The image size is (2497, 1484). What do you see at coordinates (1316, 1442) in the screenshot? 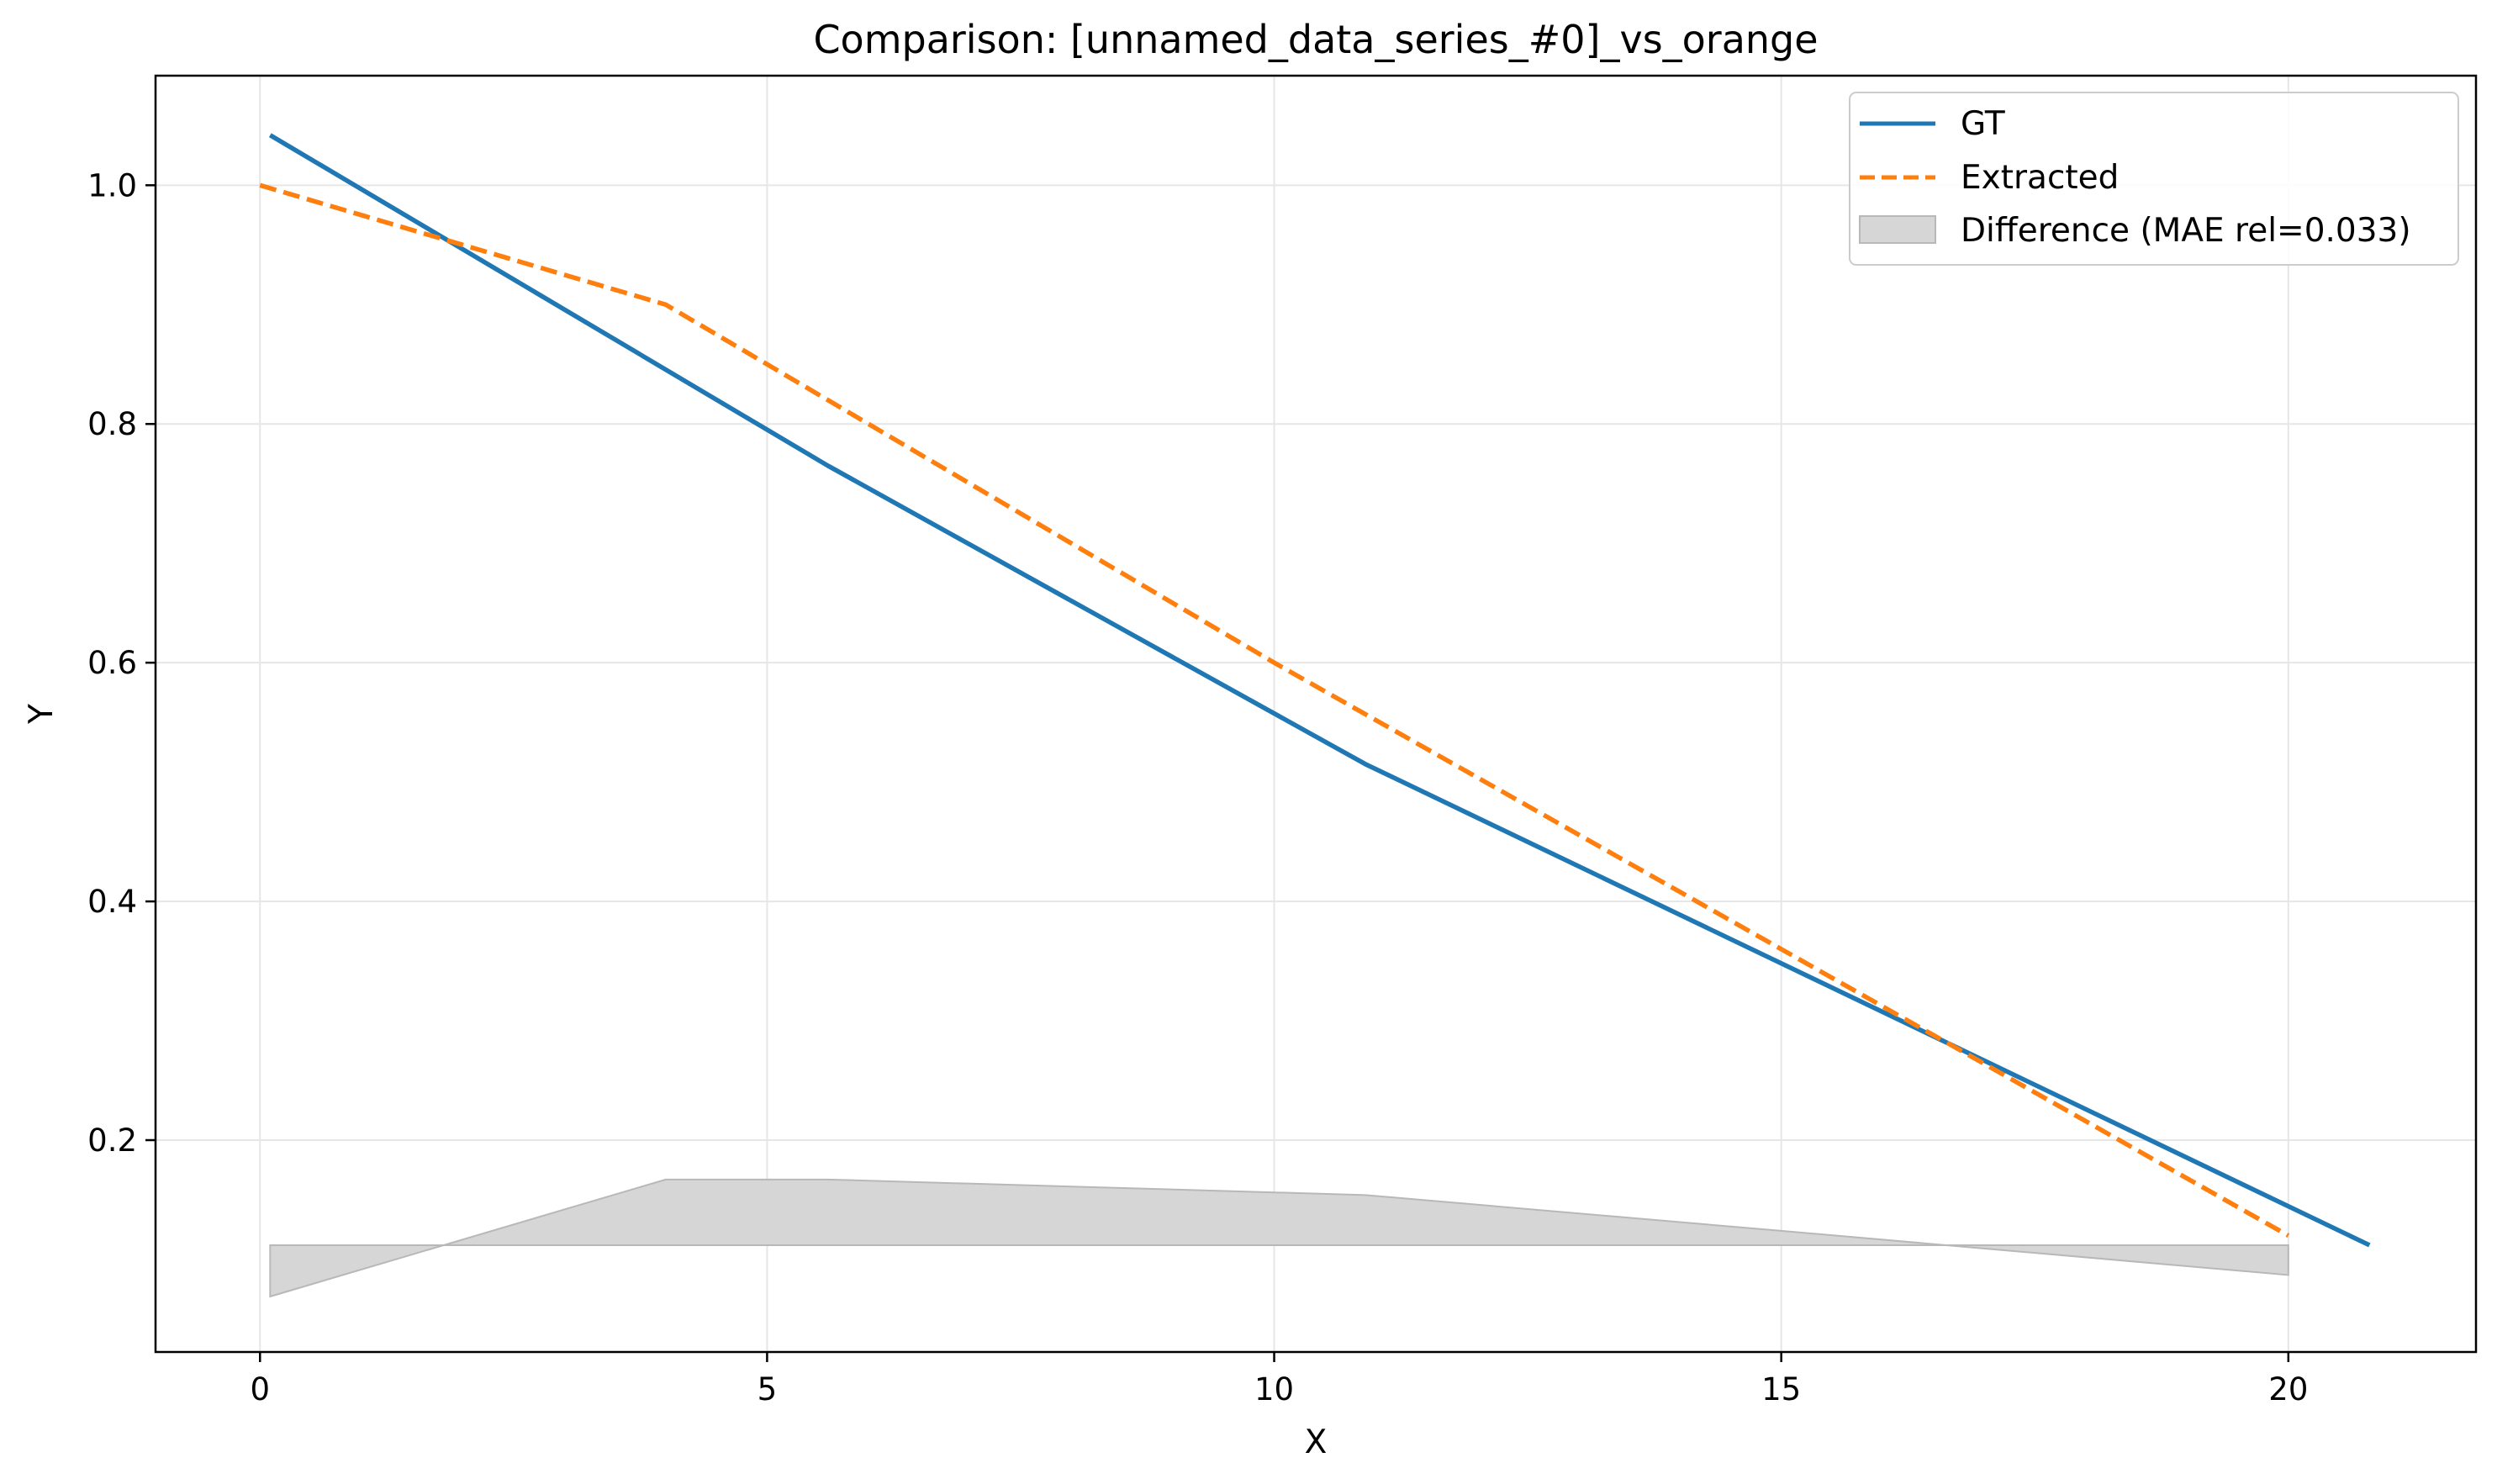
I see `x-axis-label: X` at bounding box center [1316, 1442].